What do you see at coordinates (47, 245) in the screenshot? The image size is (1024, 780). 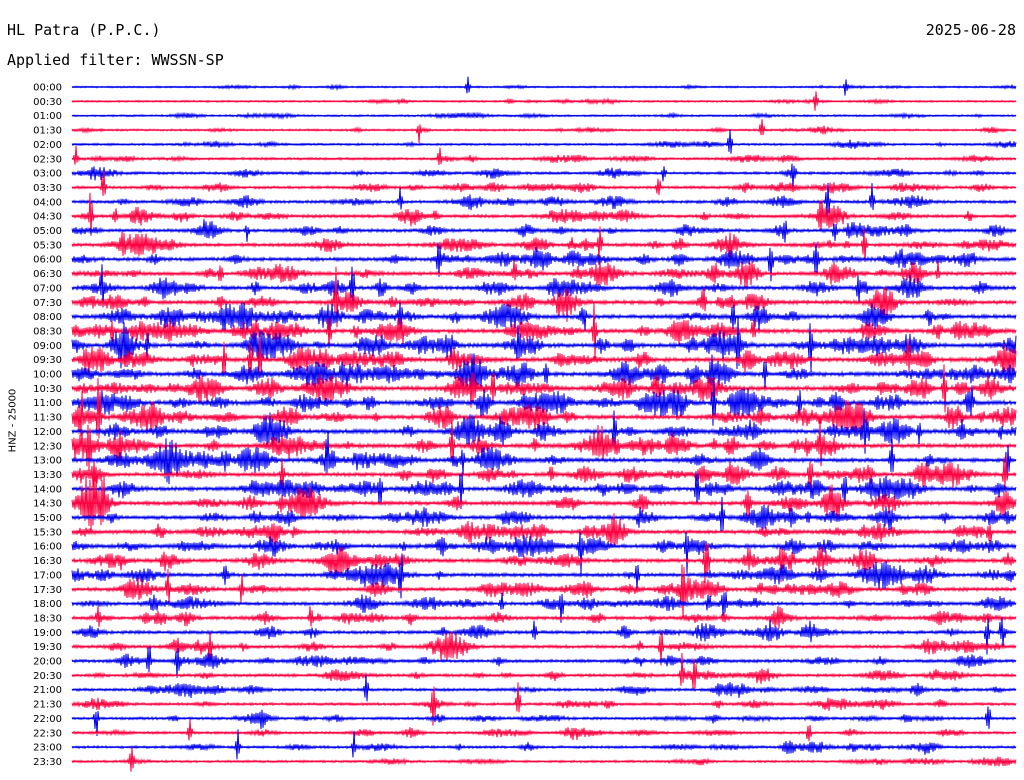 I see `time-tick-label: 05:30` at bounding box center [47, 245].